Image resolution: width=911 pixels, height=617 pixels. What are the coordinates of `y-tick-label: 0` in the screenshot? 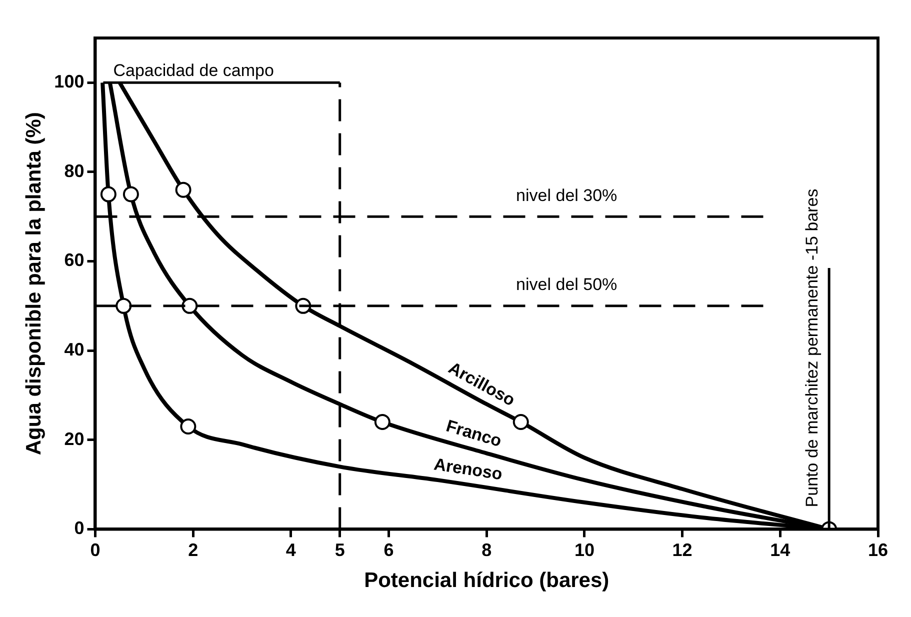 It's located at (79, 528).